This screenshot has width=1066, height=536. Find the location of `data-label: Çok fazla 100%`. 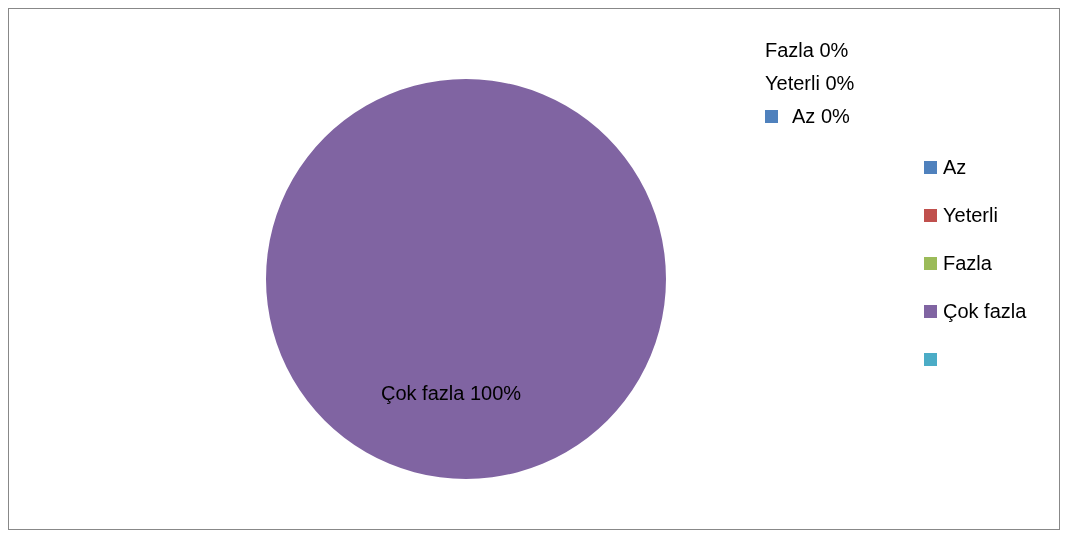

data-label: Çok fazla 100% is located at coordinates (451, 393).